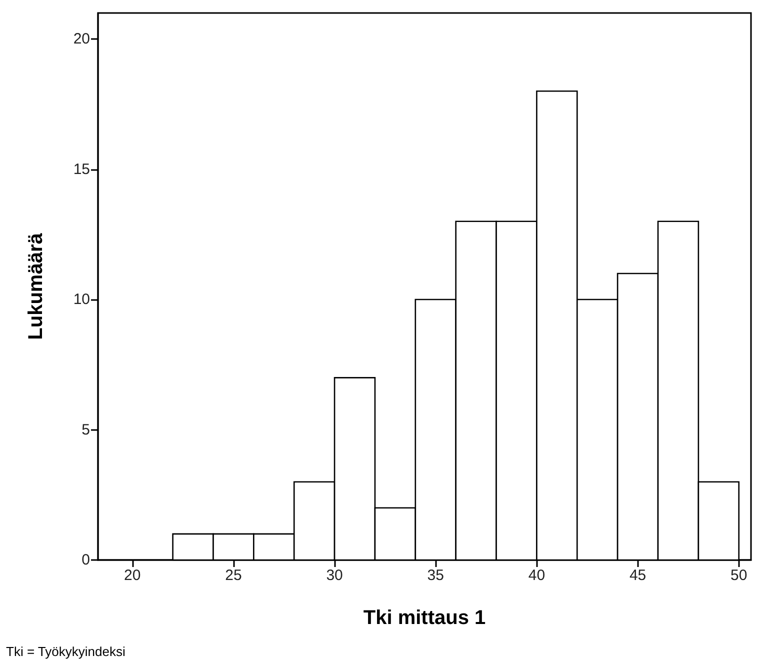  What do you see at coordinates (334, 575) in the screenshot?
I see `x-tick-label: 30` at bounding box center [334, 575].